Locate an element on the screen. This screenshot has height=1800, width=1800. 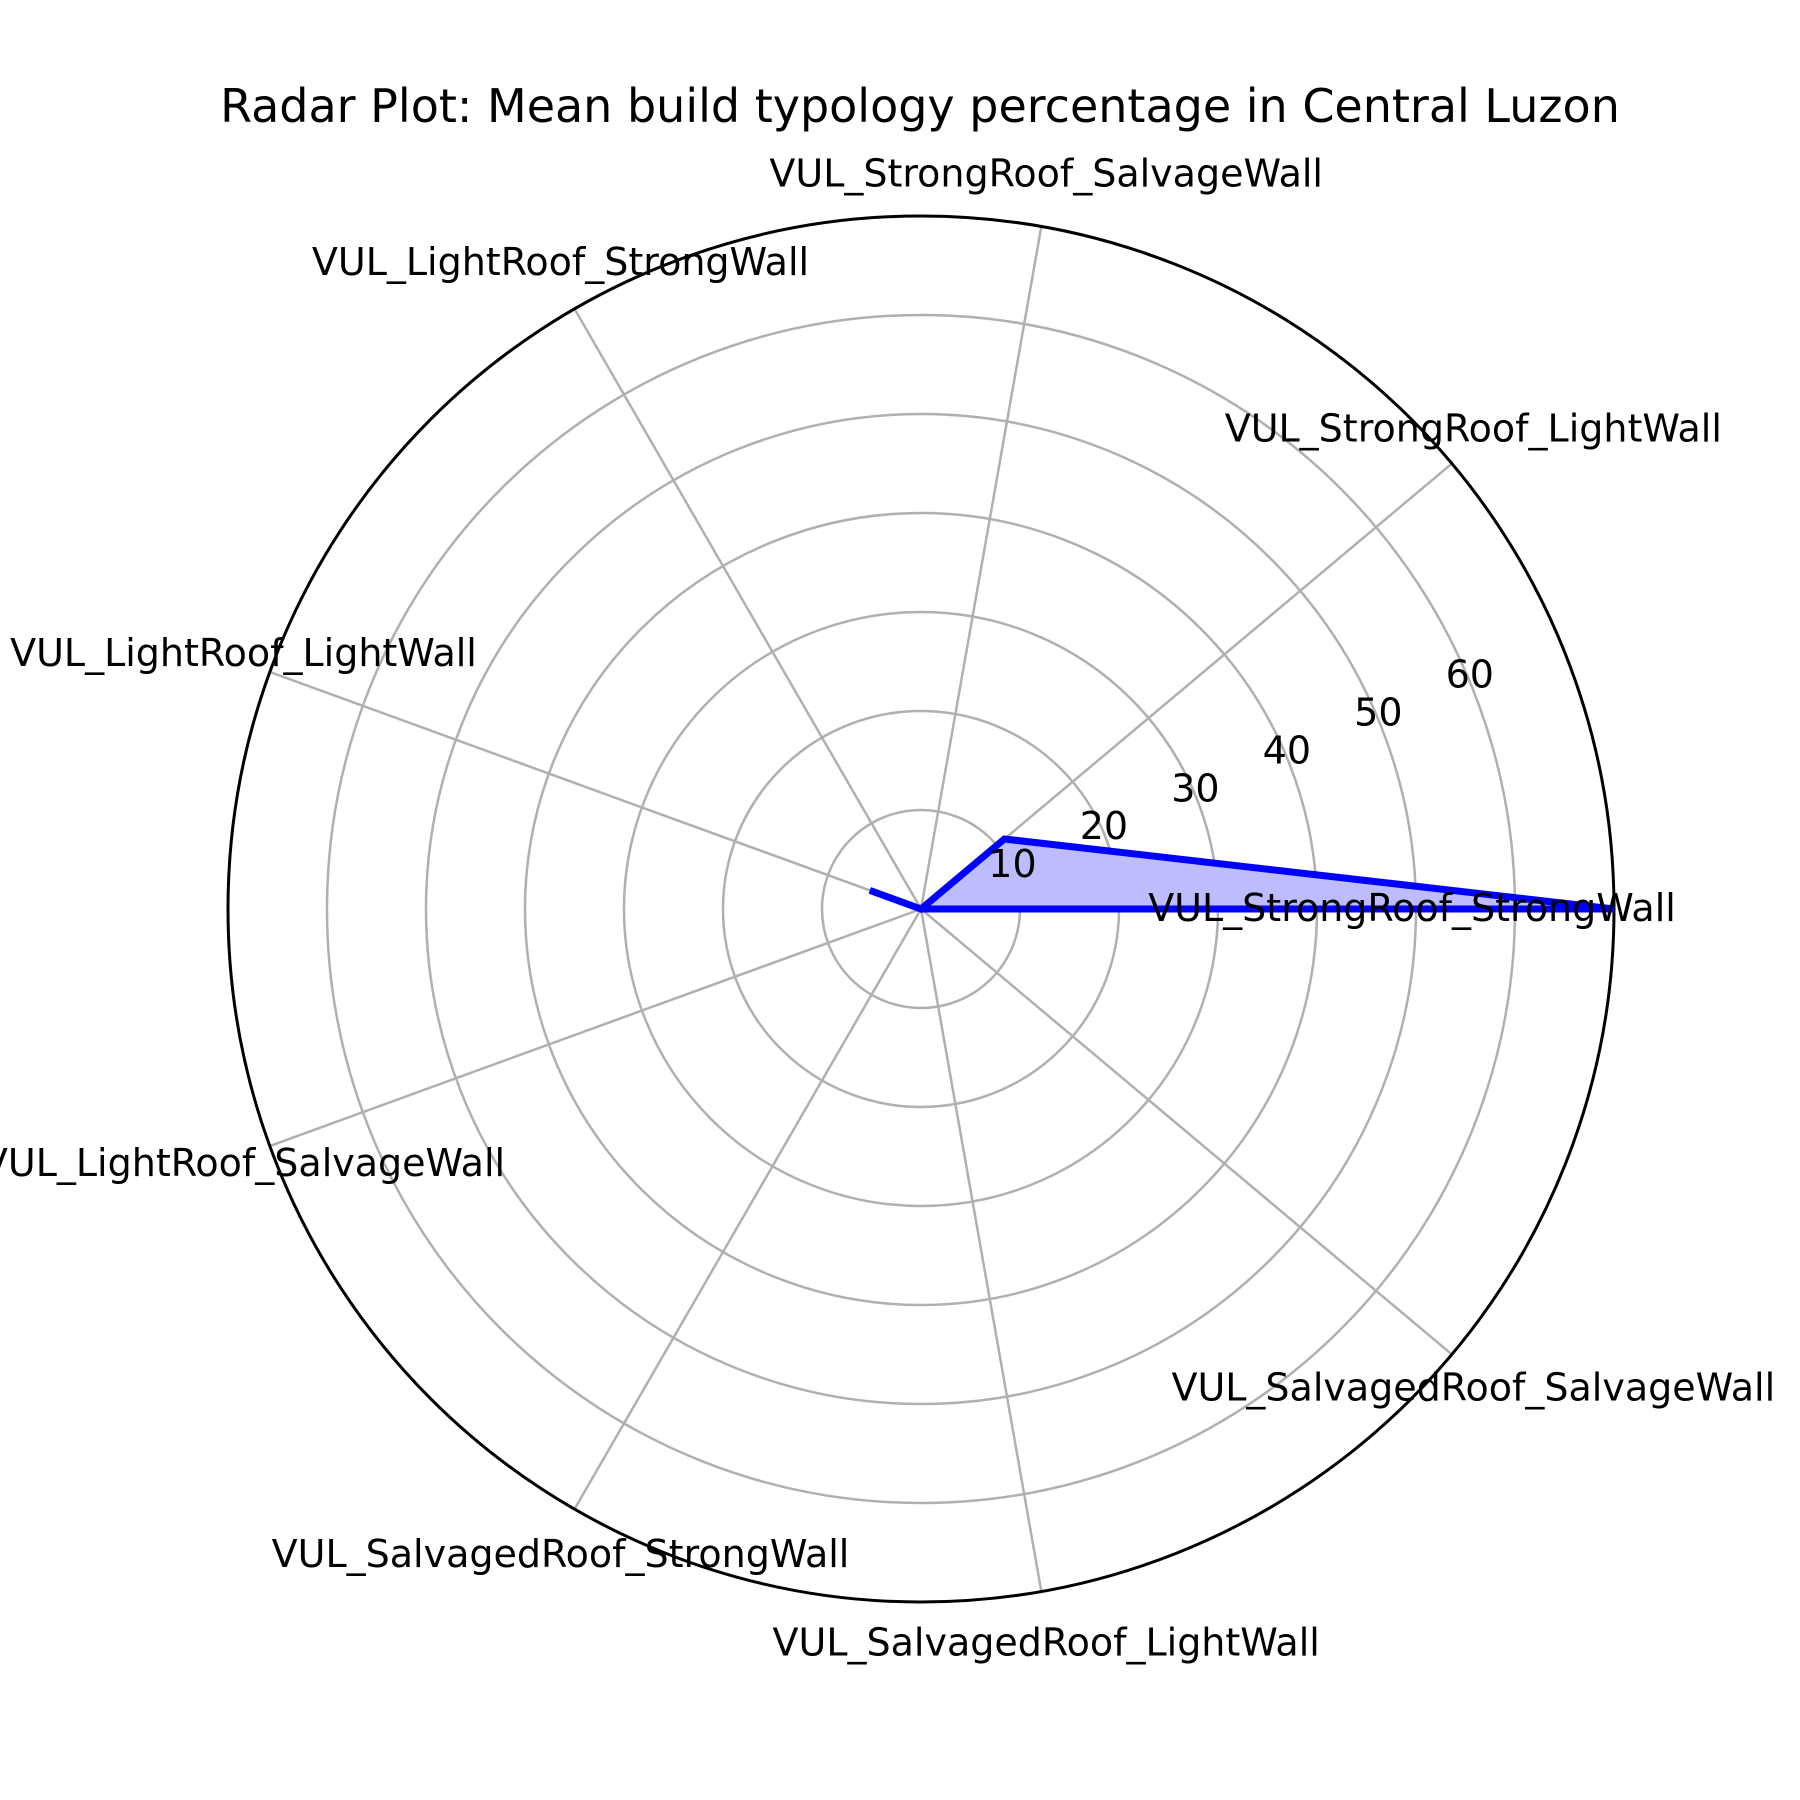
radial-tick-label: 50 is located at coordinates (1378, 713).